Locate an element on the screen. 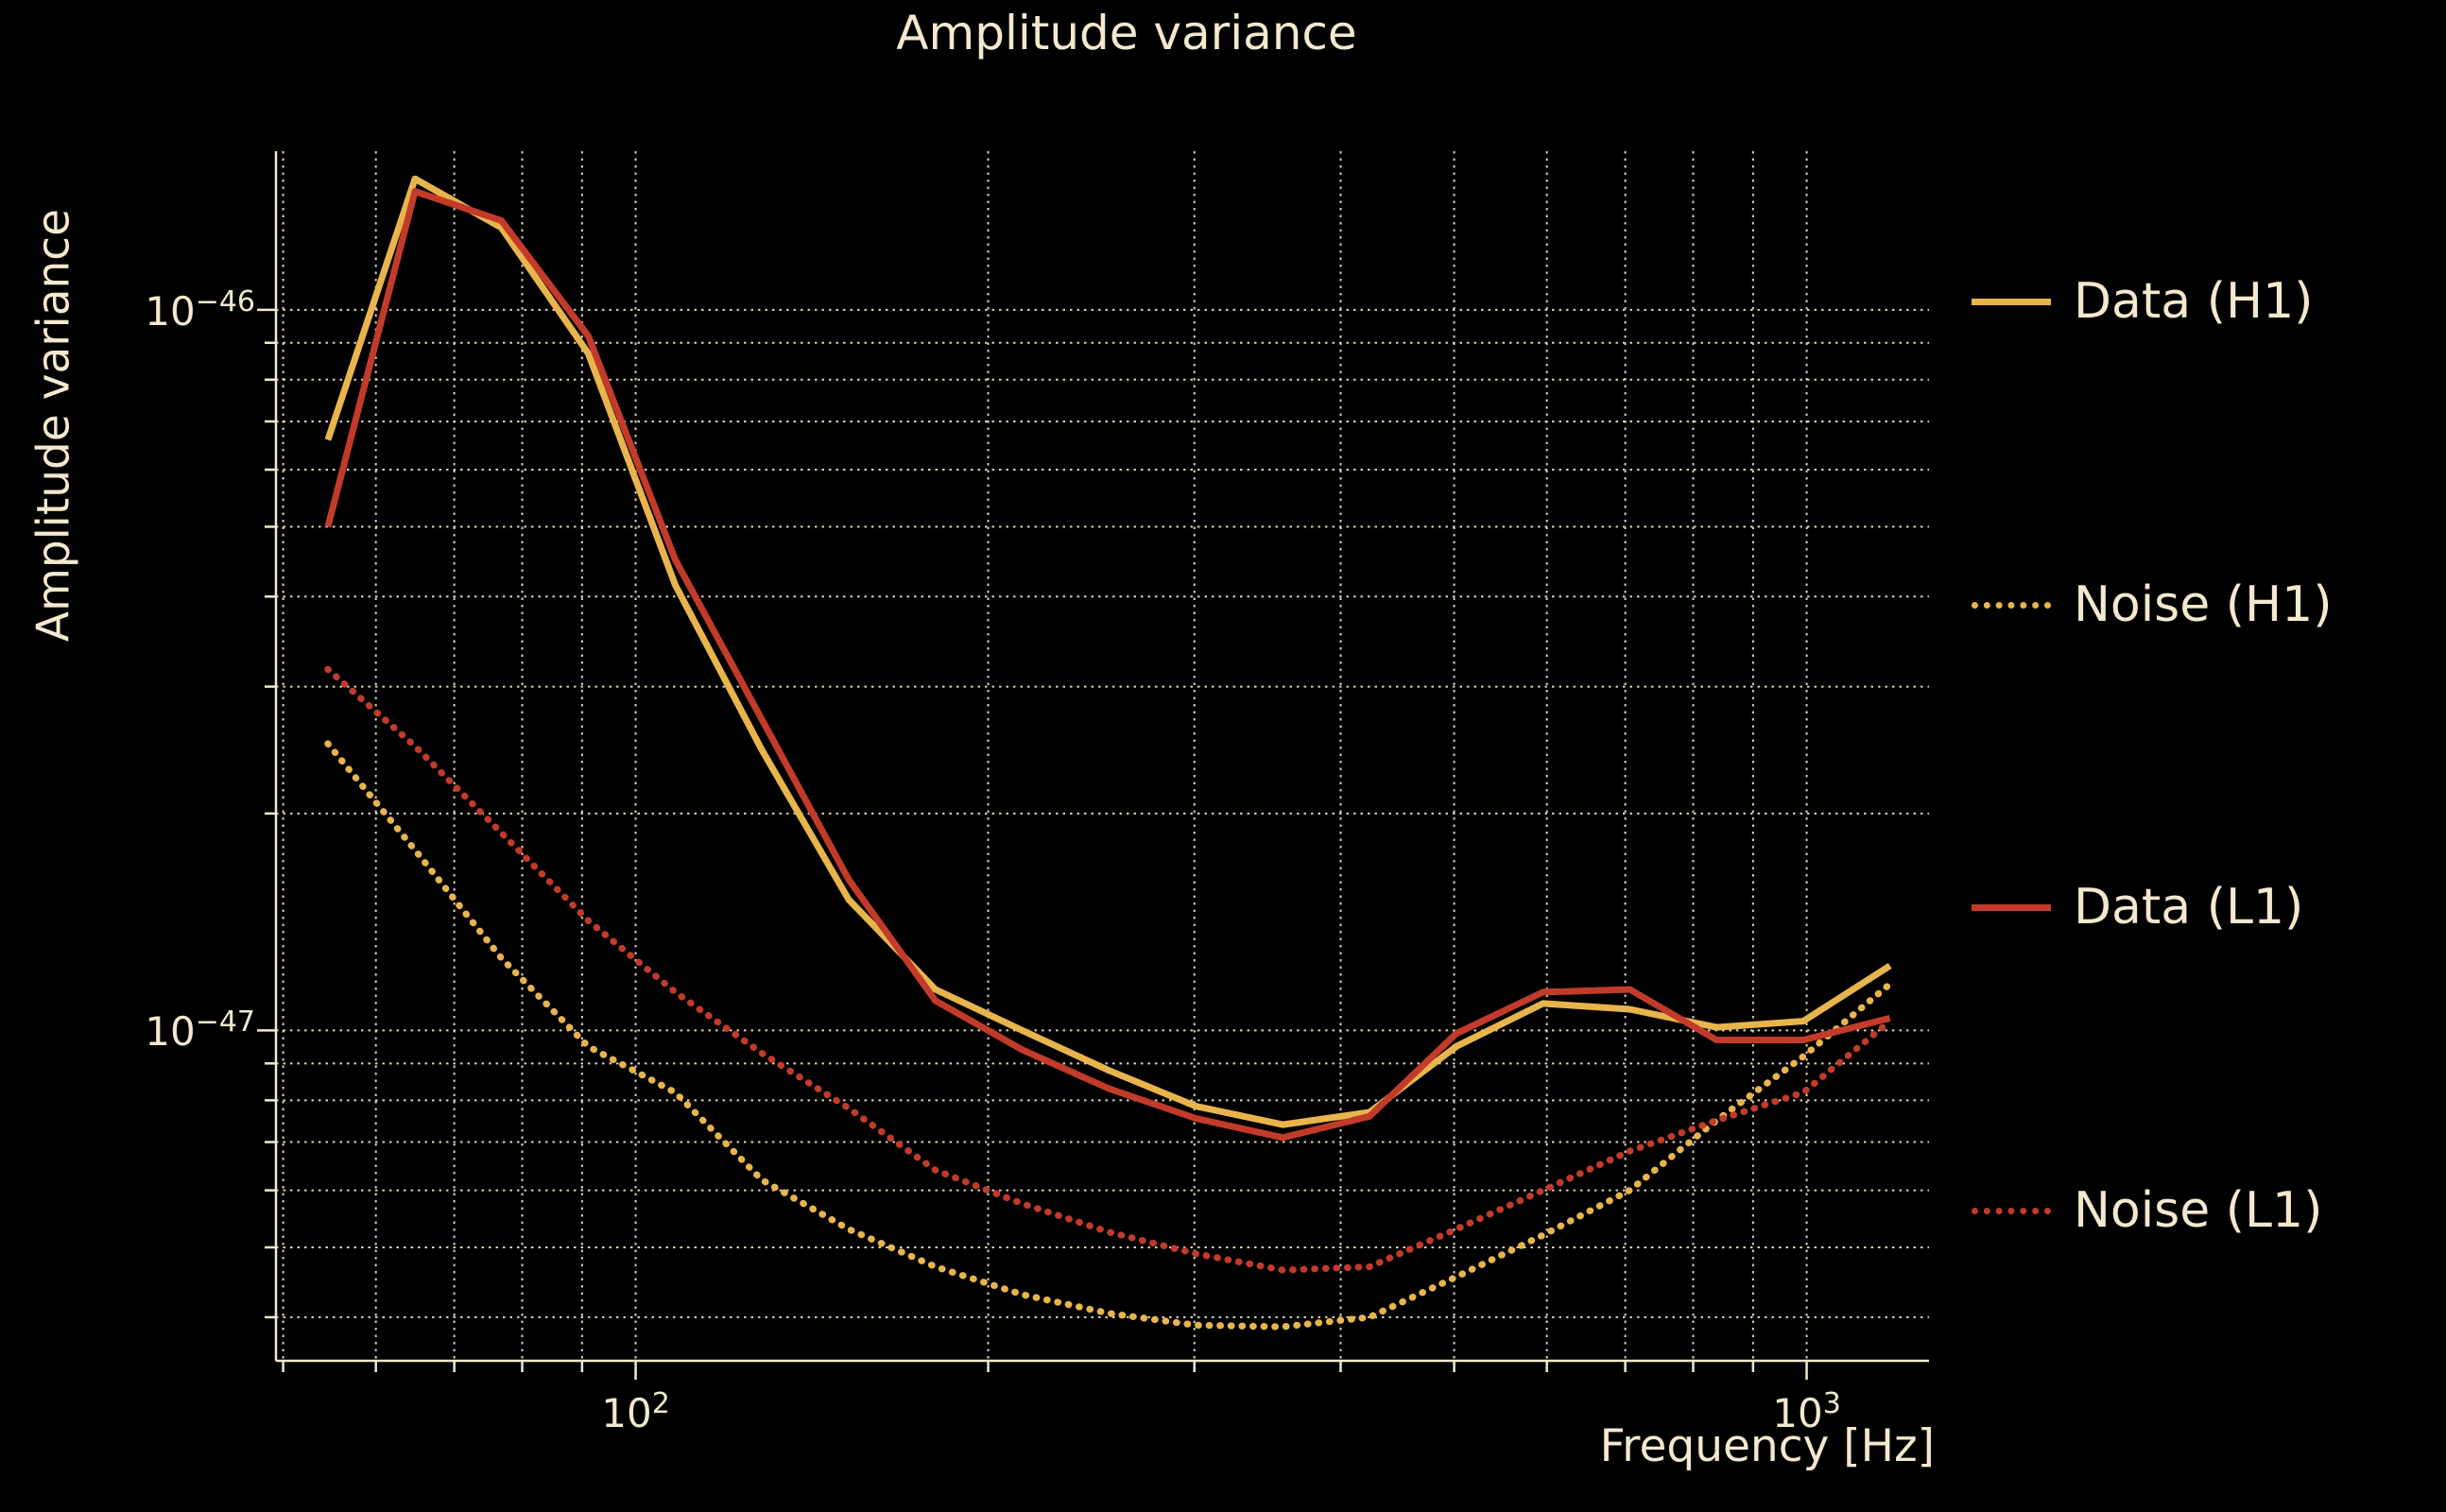 This screenshot has width=2446, height=1512. y-tick-label: 10−46 is located at coordinates (200, 309).